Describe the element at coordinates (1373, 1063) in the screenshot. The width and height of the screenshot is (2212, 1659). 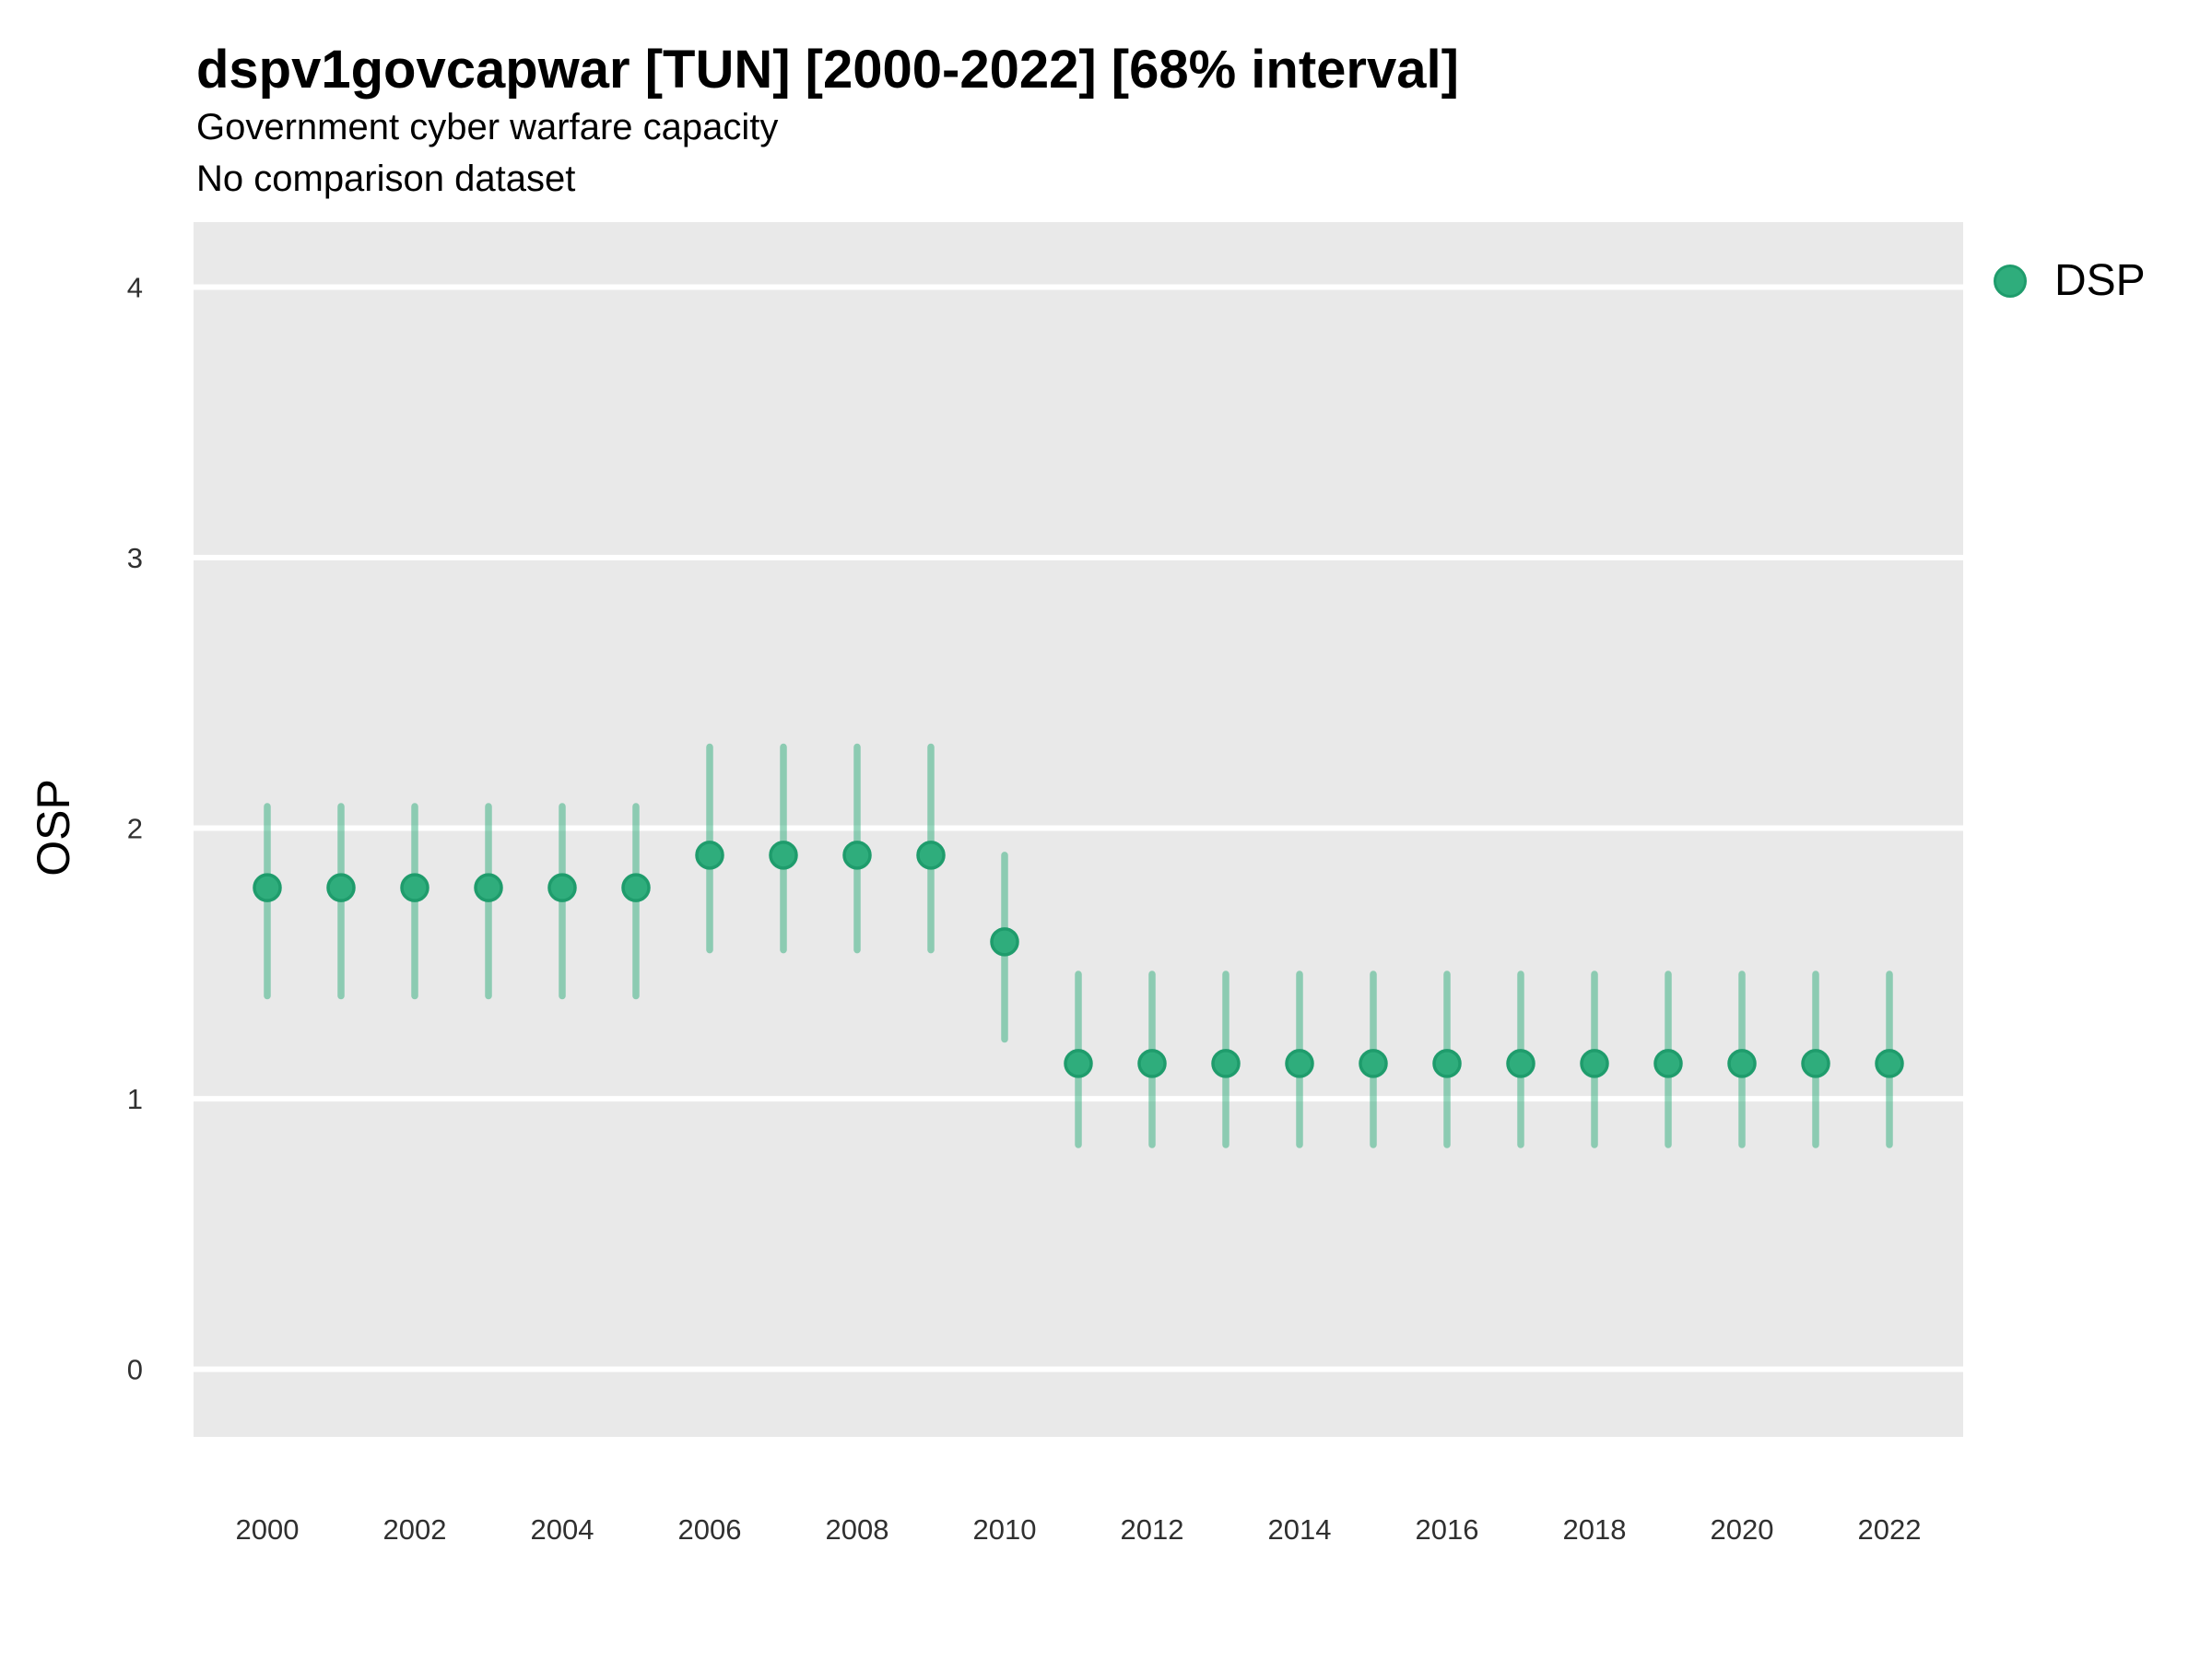
I see `point-2015` at that location.